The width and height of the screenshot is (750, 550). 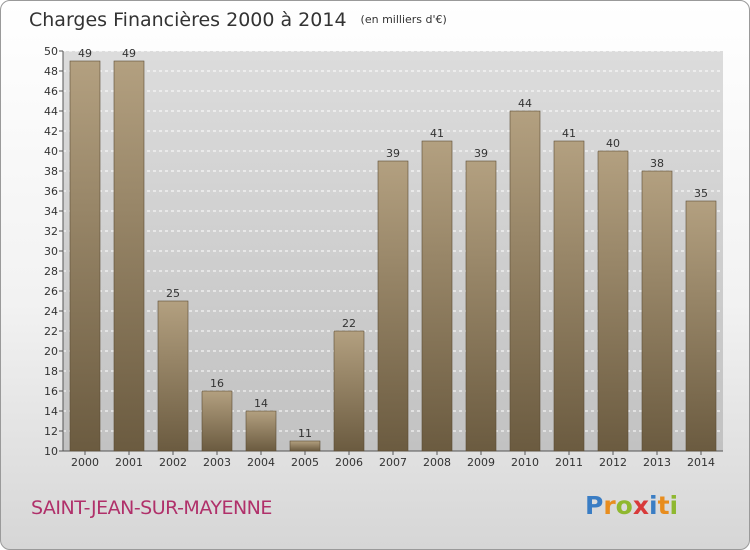 What do you see at coordinates (173, 293) in the screenshot?
I see `data-label: 25` at bounding box center [173, 293].